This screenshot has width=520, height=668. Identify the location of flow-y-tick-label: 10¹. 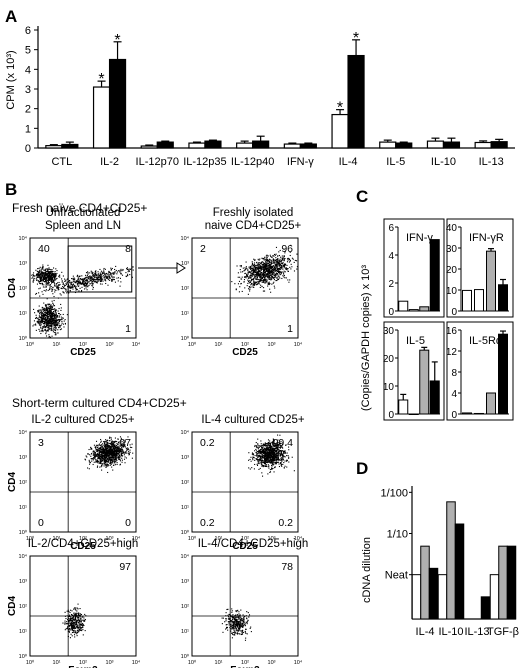
(23, 508).